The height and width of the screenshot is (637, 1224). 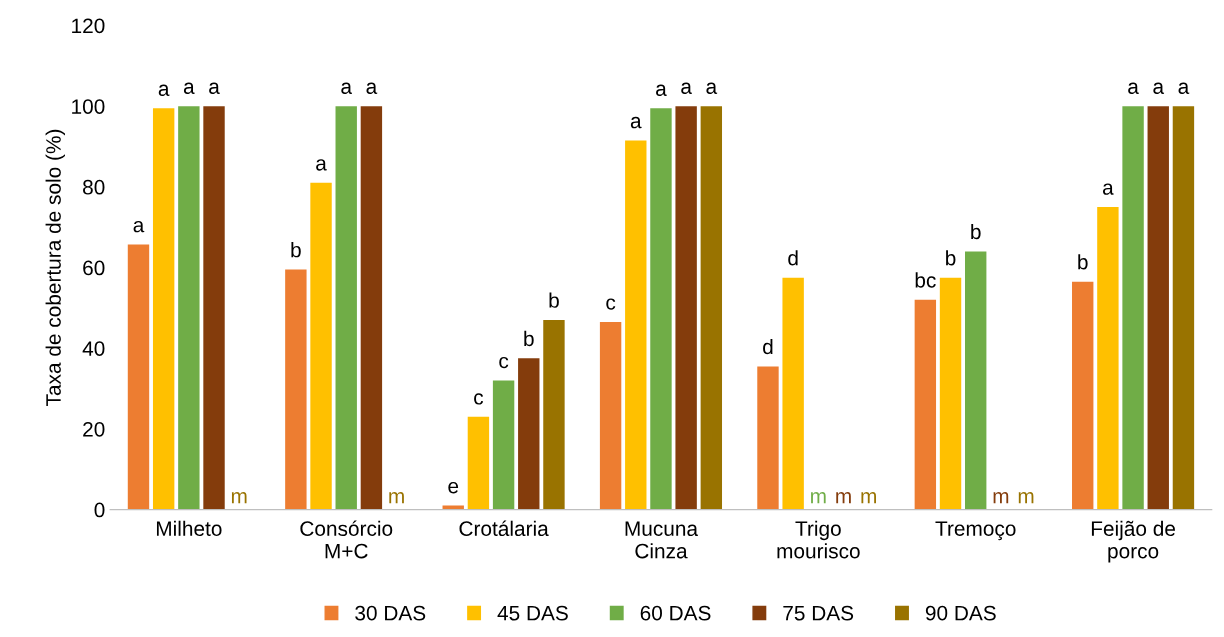 I want to click on legend-label: 75 DAS, so click(x=818, y=613).